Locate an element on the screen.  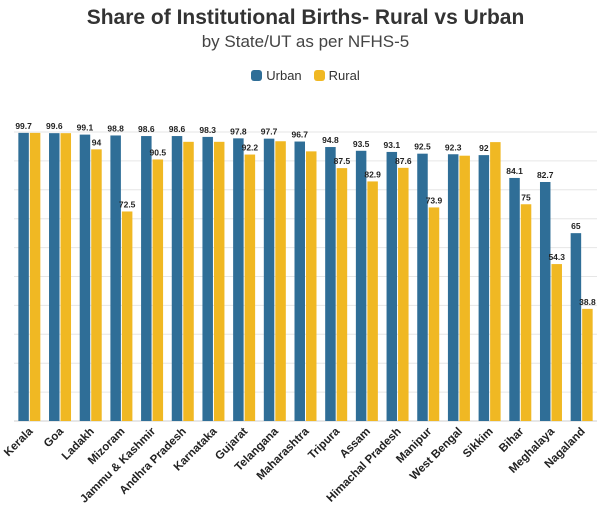
legend-label-rural: Rural is located at coordinates (344, 75).